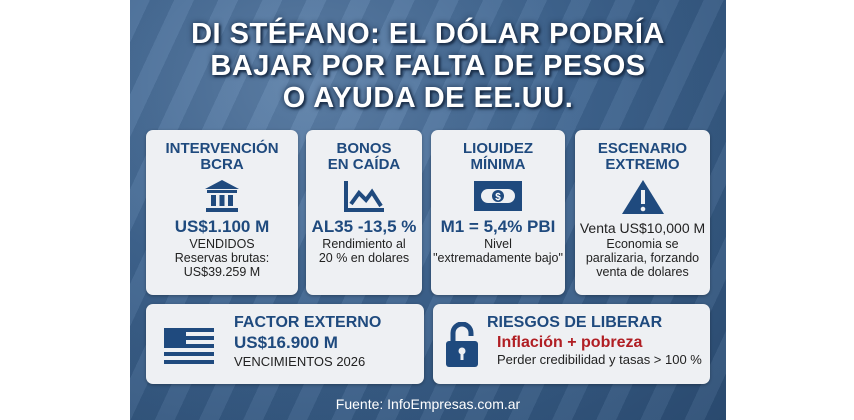  What do you see at coordinates (428, 98) in the screenshot?
I see `headline-line: O AYUDA DE EE.UU.` at bounding box center [428, 98].